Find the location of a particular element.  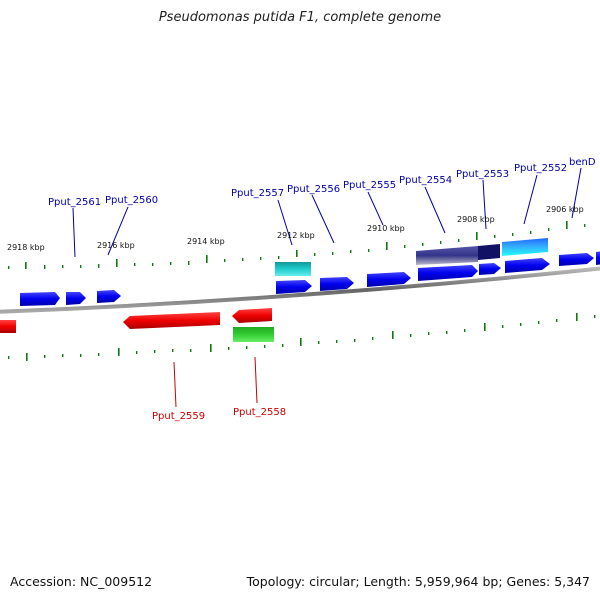

accession-text: Accession: NC_009512 is located at coordinates (81, 581).